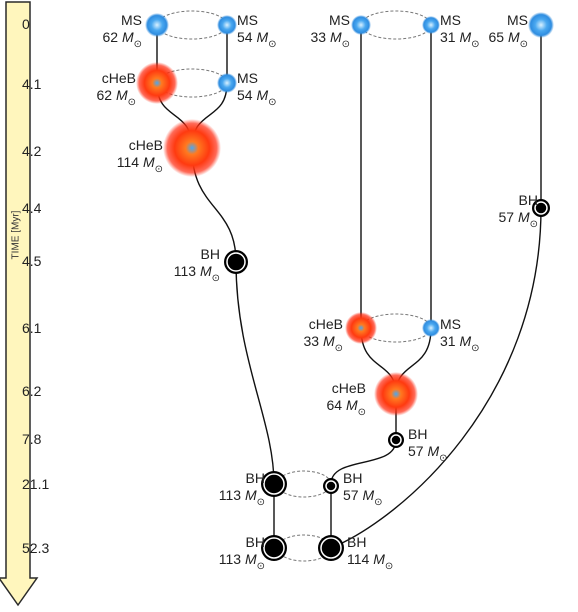  What do you see at coordinates (36, 484) in the screenshot?
I see `time-label: 21.1` at bounding box center [36, 484].